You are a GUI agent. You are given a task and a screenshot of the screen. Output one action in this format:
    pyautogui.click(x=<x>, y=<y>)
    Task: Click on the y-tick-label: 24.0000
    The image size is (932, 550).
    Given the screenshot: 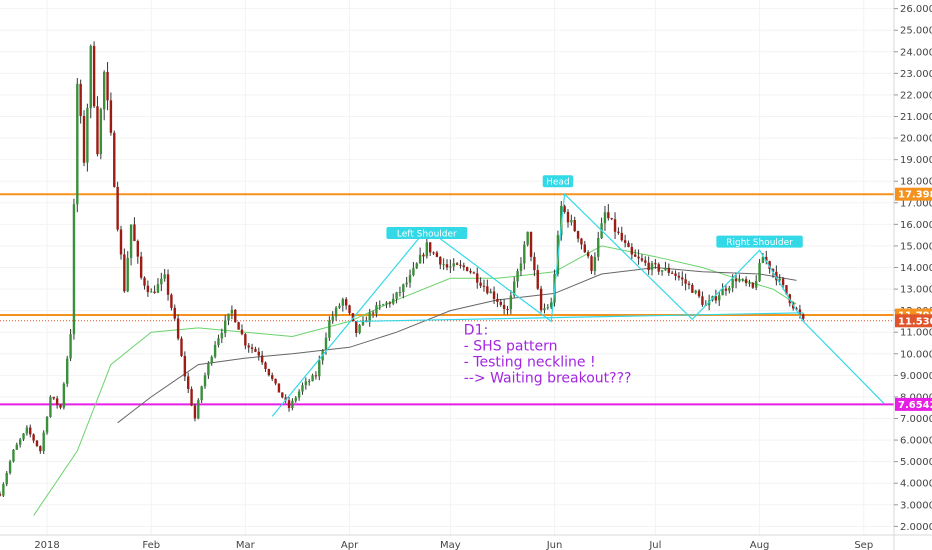 What is the action you would take?
    pyautogui.click(x=916, y=52)
    